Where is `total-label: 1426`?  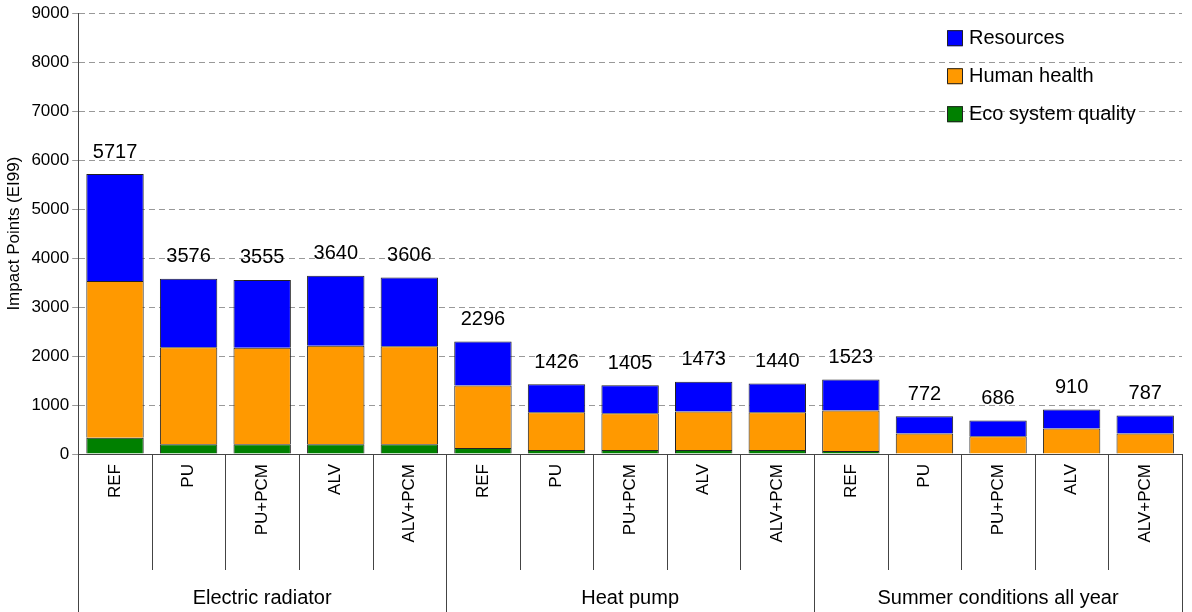
total-label: 1426 is located at coordinates (556, 360).